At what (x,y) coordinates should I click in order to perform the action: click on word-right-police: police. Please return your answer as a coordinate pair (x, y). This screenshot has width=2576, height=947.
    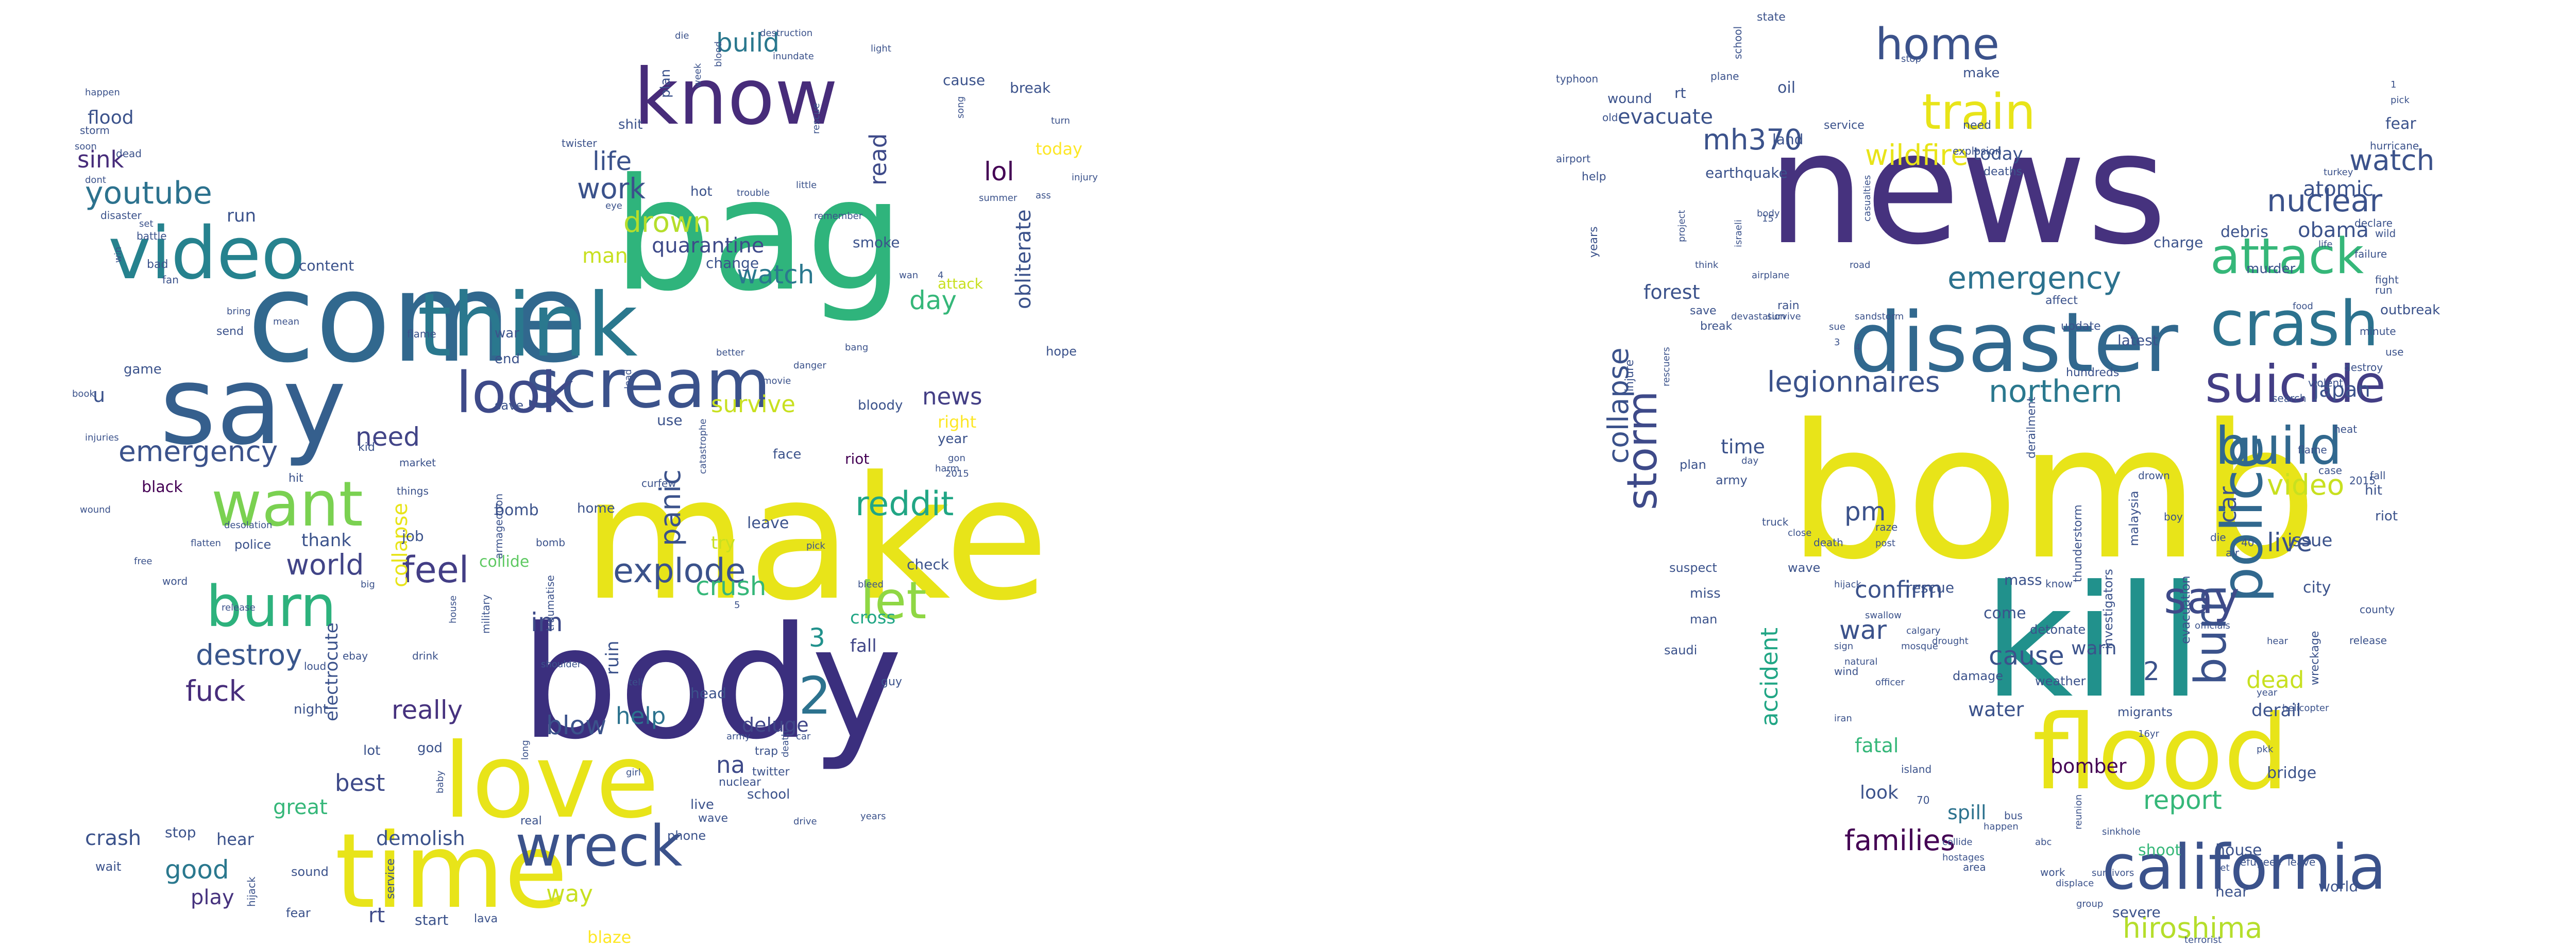
    Looking at the image, I should click on (2242, 519).